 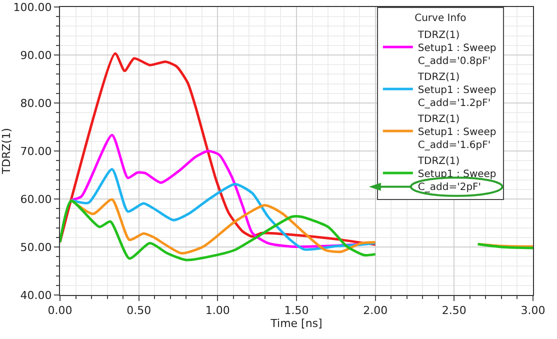 I want to click on y-tick-label: 90.00, so click(x=36, y=55).